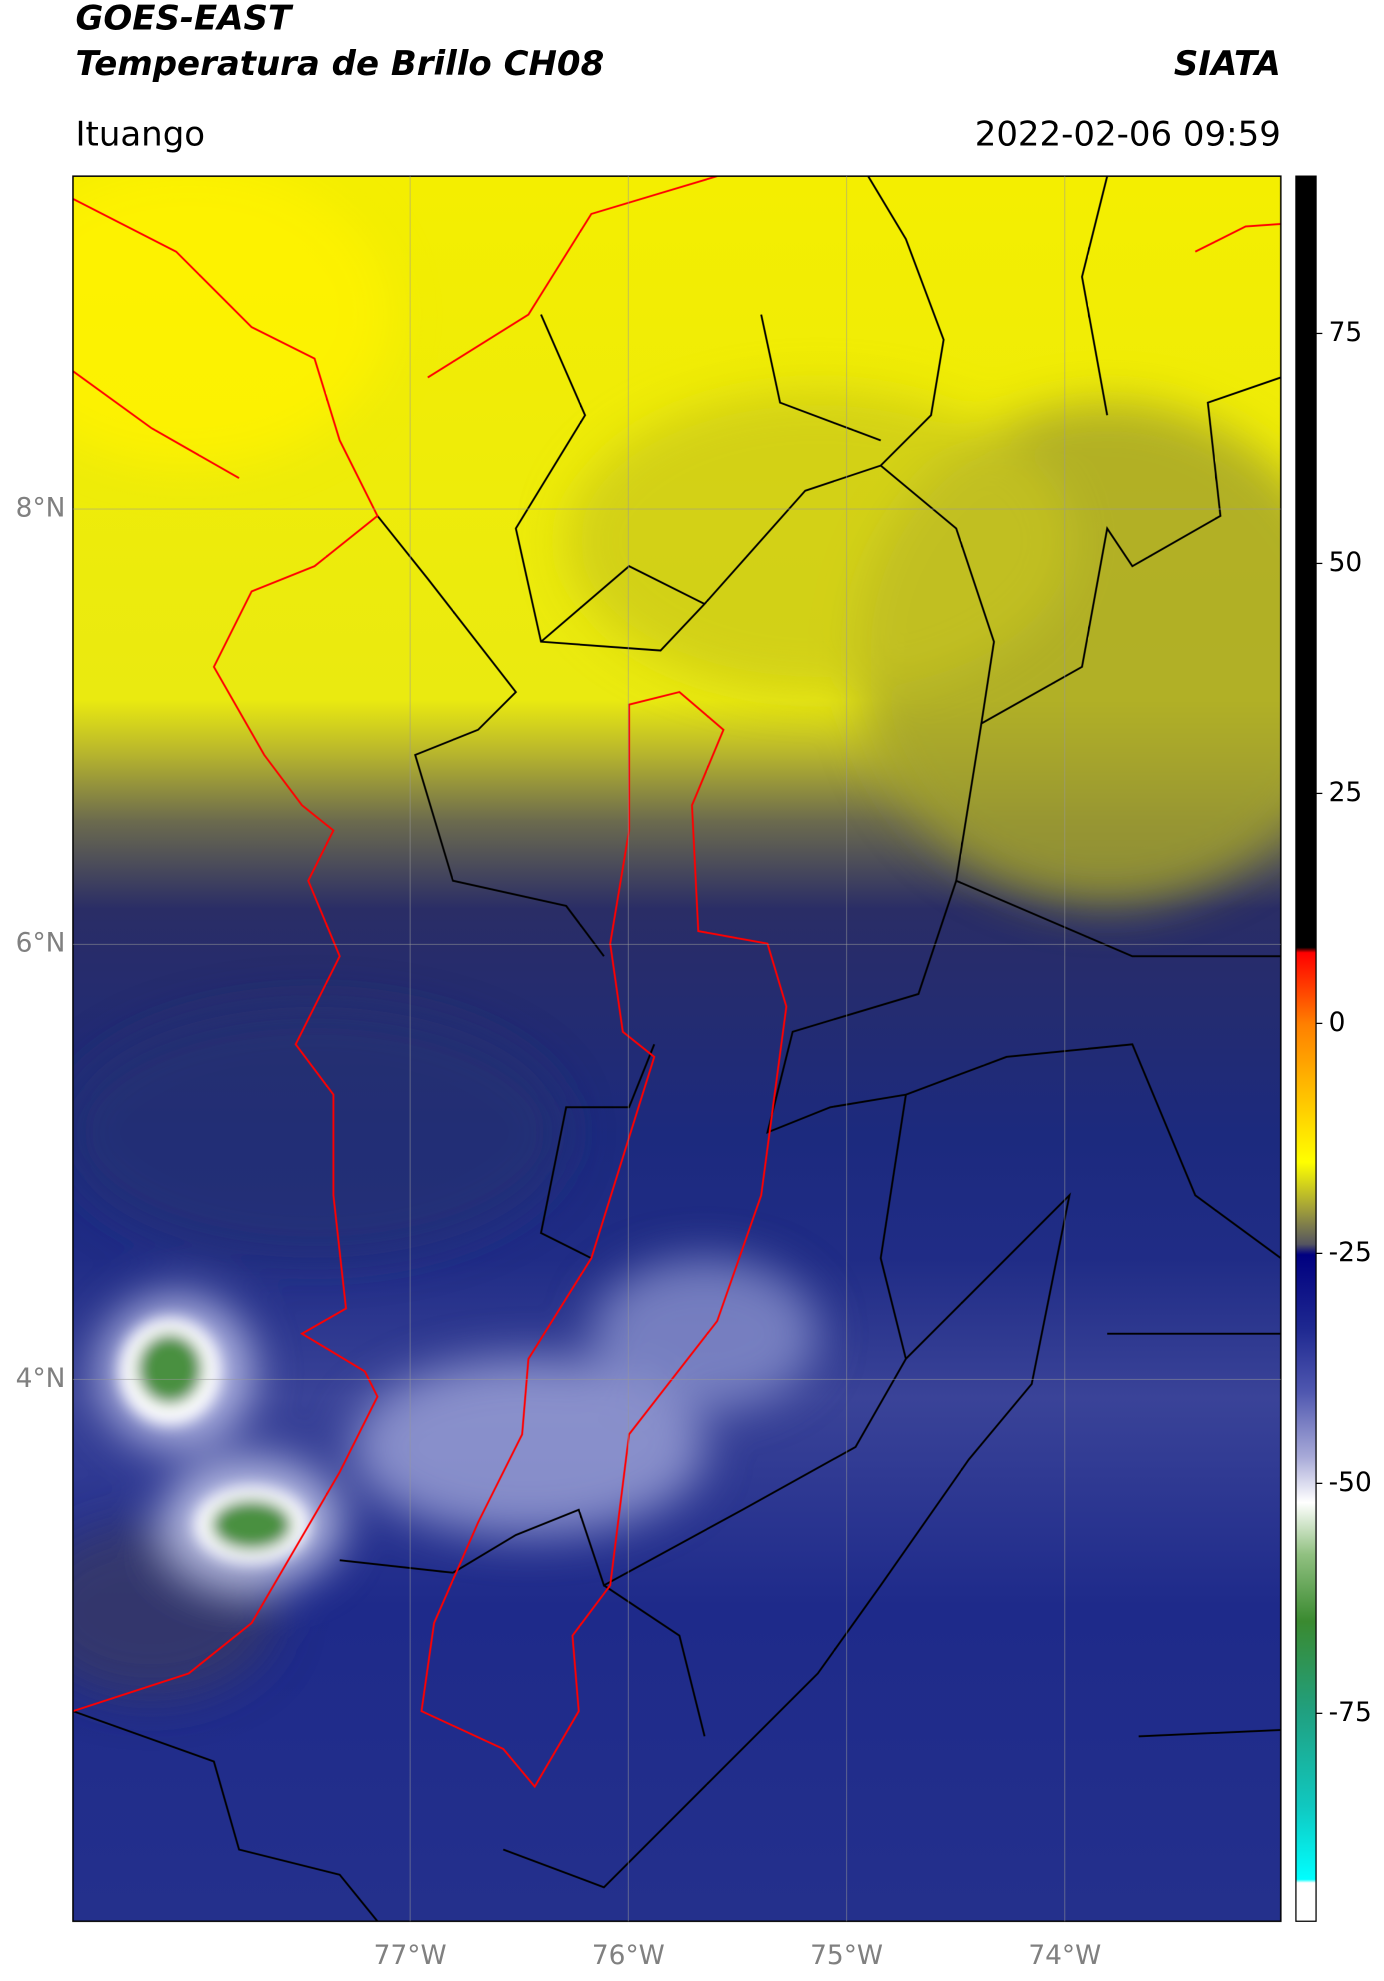  Describe the element at coordinates (1064, 1955) in the screenshot. I see `x-tick-label: 74°W` at that location.